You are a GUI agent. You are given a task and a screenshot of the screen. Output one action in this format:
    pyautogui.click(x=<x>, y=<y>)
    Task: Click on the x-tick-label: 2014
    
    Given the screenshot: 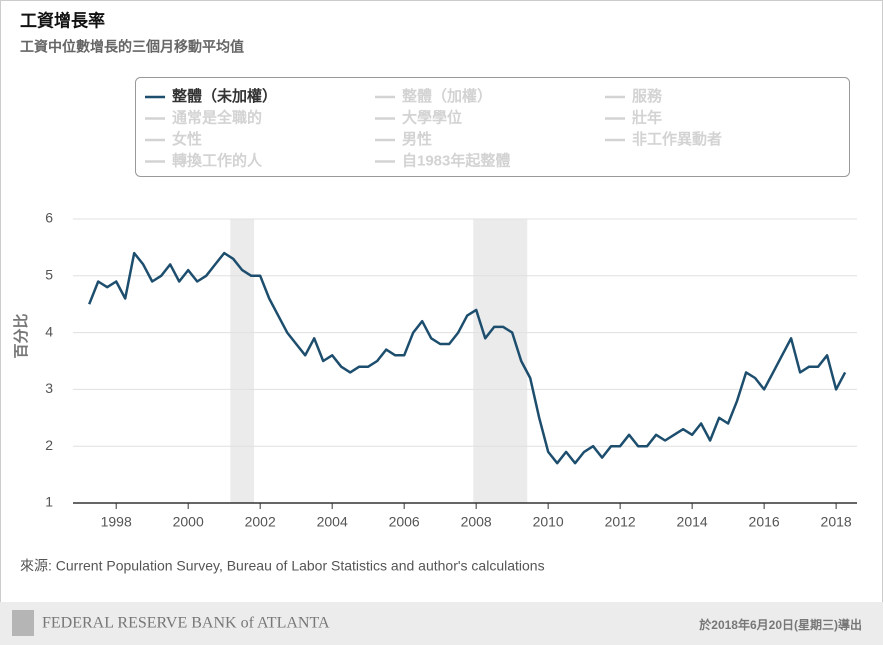 What is the action you would take?
    pyautogui.click(x=692, y=522)
    